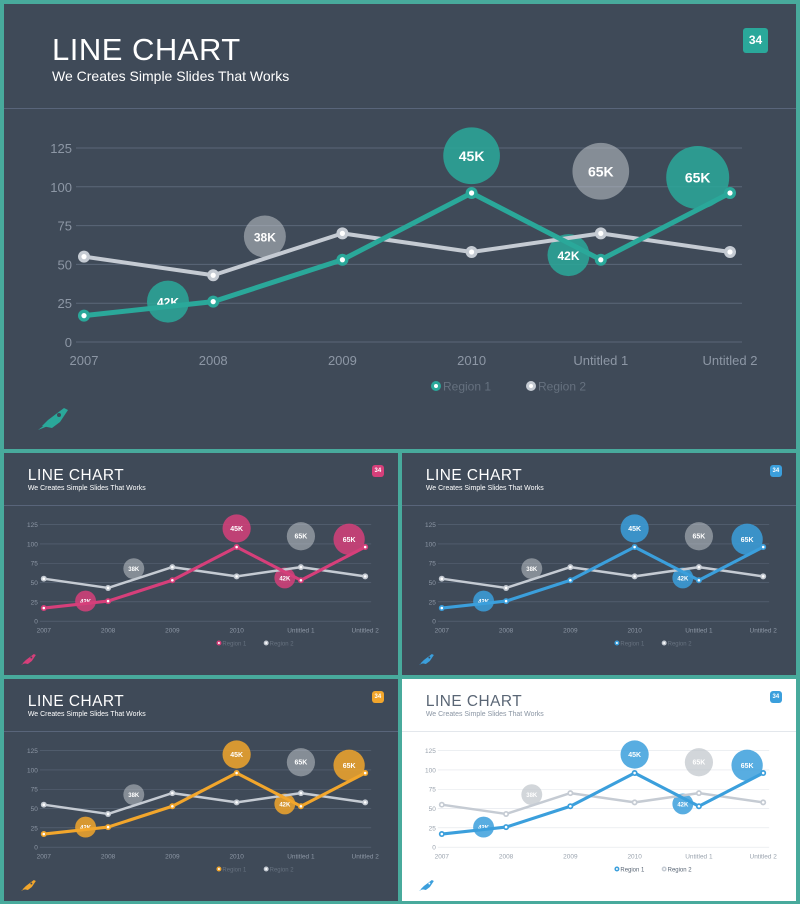 The image size is (800, 904). Describe the element at coordinates (171, 76) in the screenshot. I see `page-subtitle: We Creates Simple Slides That Works` at that location.